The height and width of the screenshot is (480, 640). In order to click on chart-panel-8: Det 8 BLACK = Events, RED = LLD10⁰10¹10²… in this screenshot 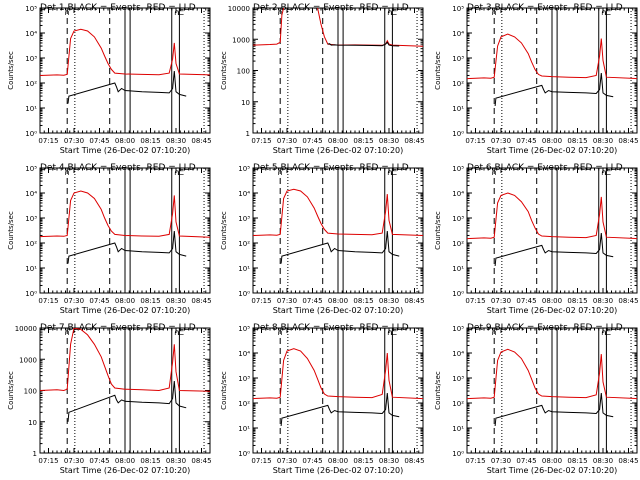, I will do `click(322, 399)`.